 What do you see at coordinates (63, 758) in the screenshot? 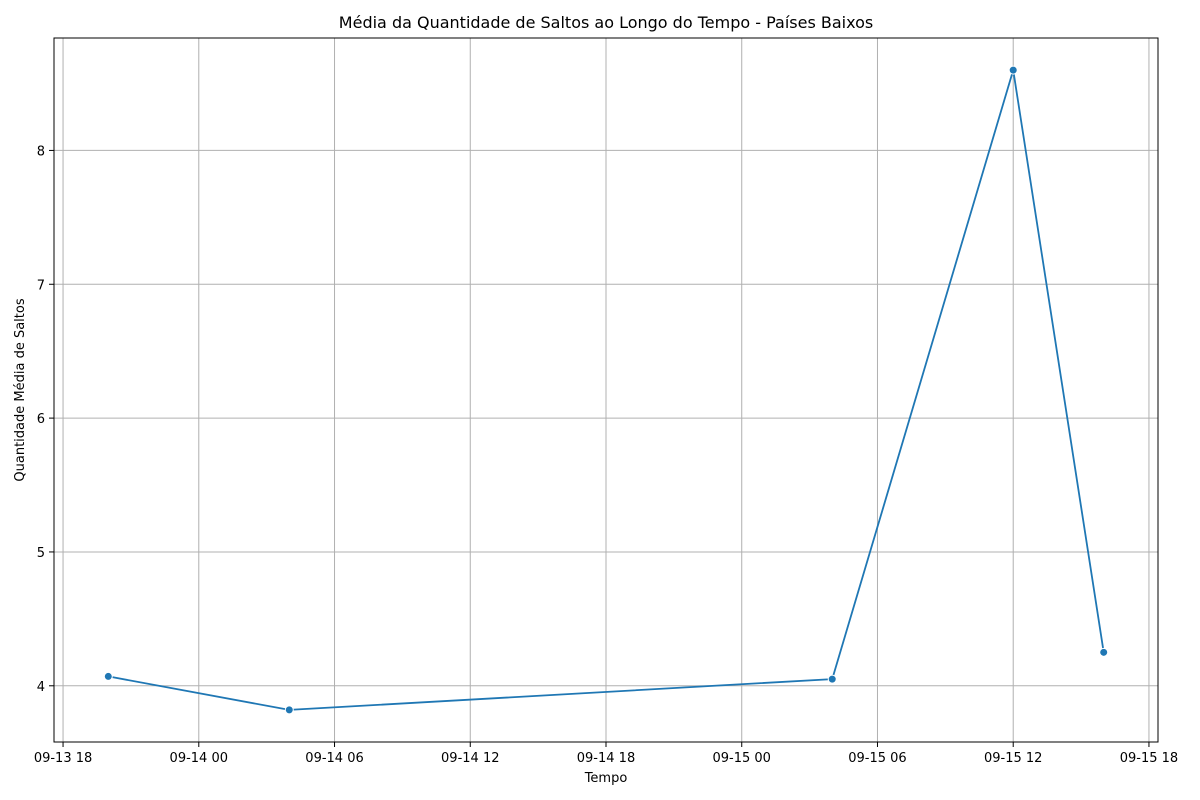
I see `x-tick-label: 09-13 18` at bounding box center [63, 758].